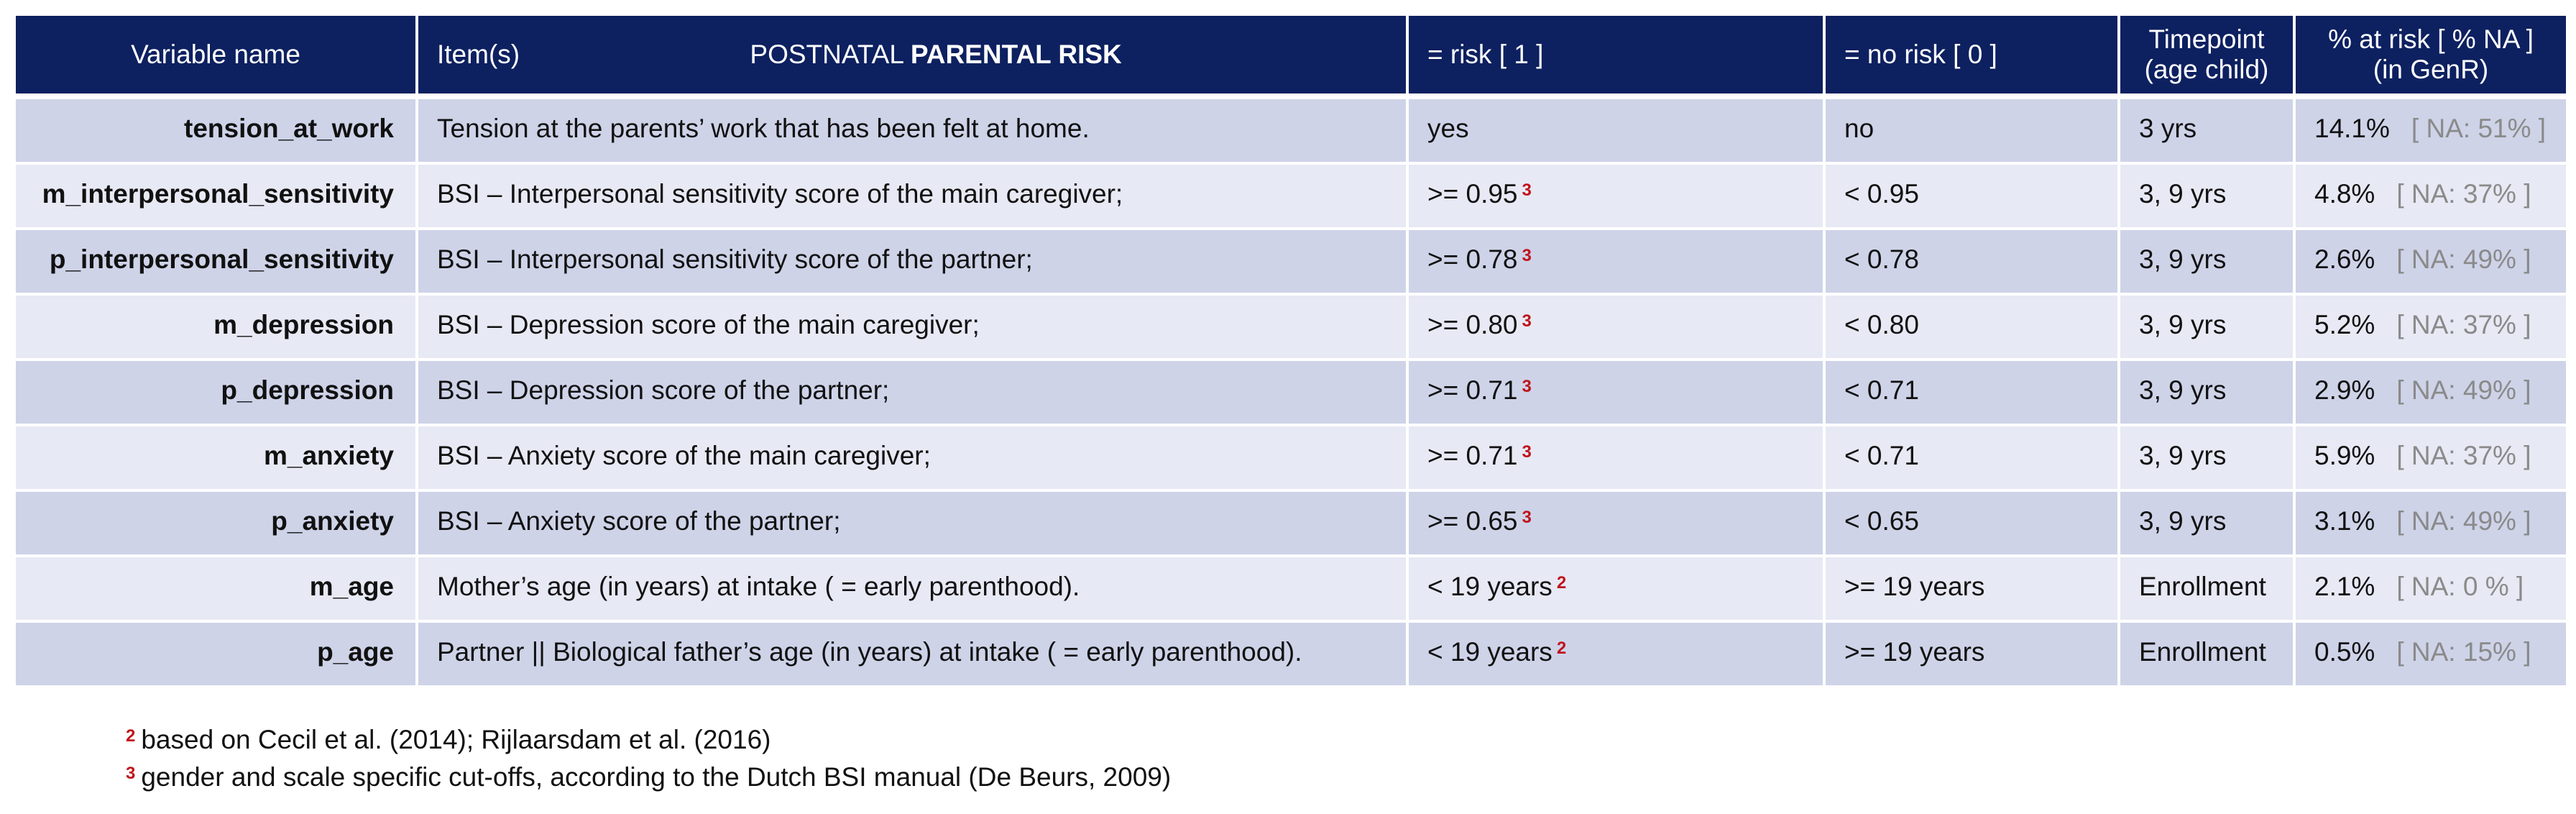 The width and height of the screenshot is (2576, 814). I want to click on percent-at-risk: 3.1%, so click(2344, 521).